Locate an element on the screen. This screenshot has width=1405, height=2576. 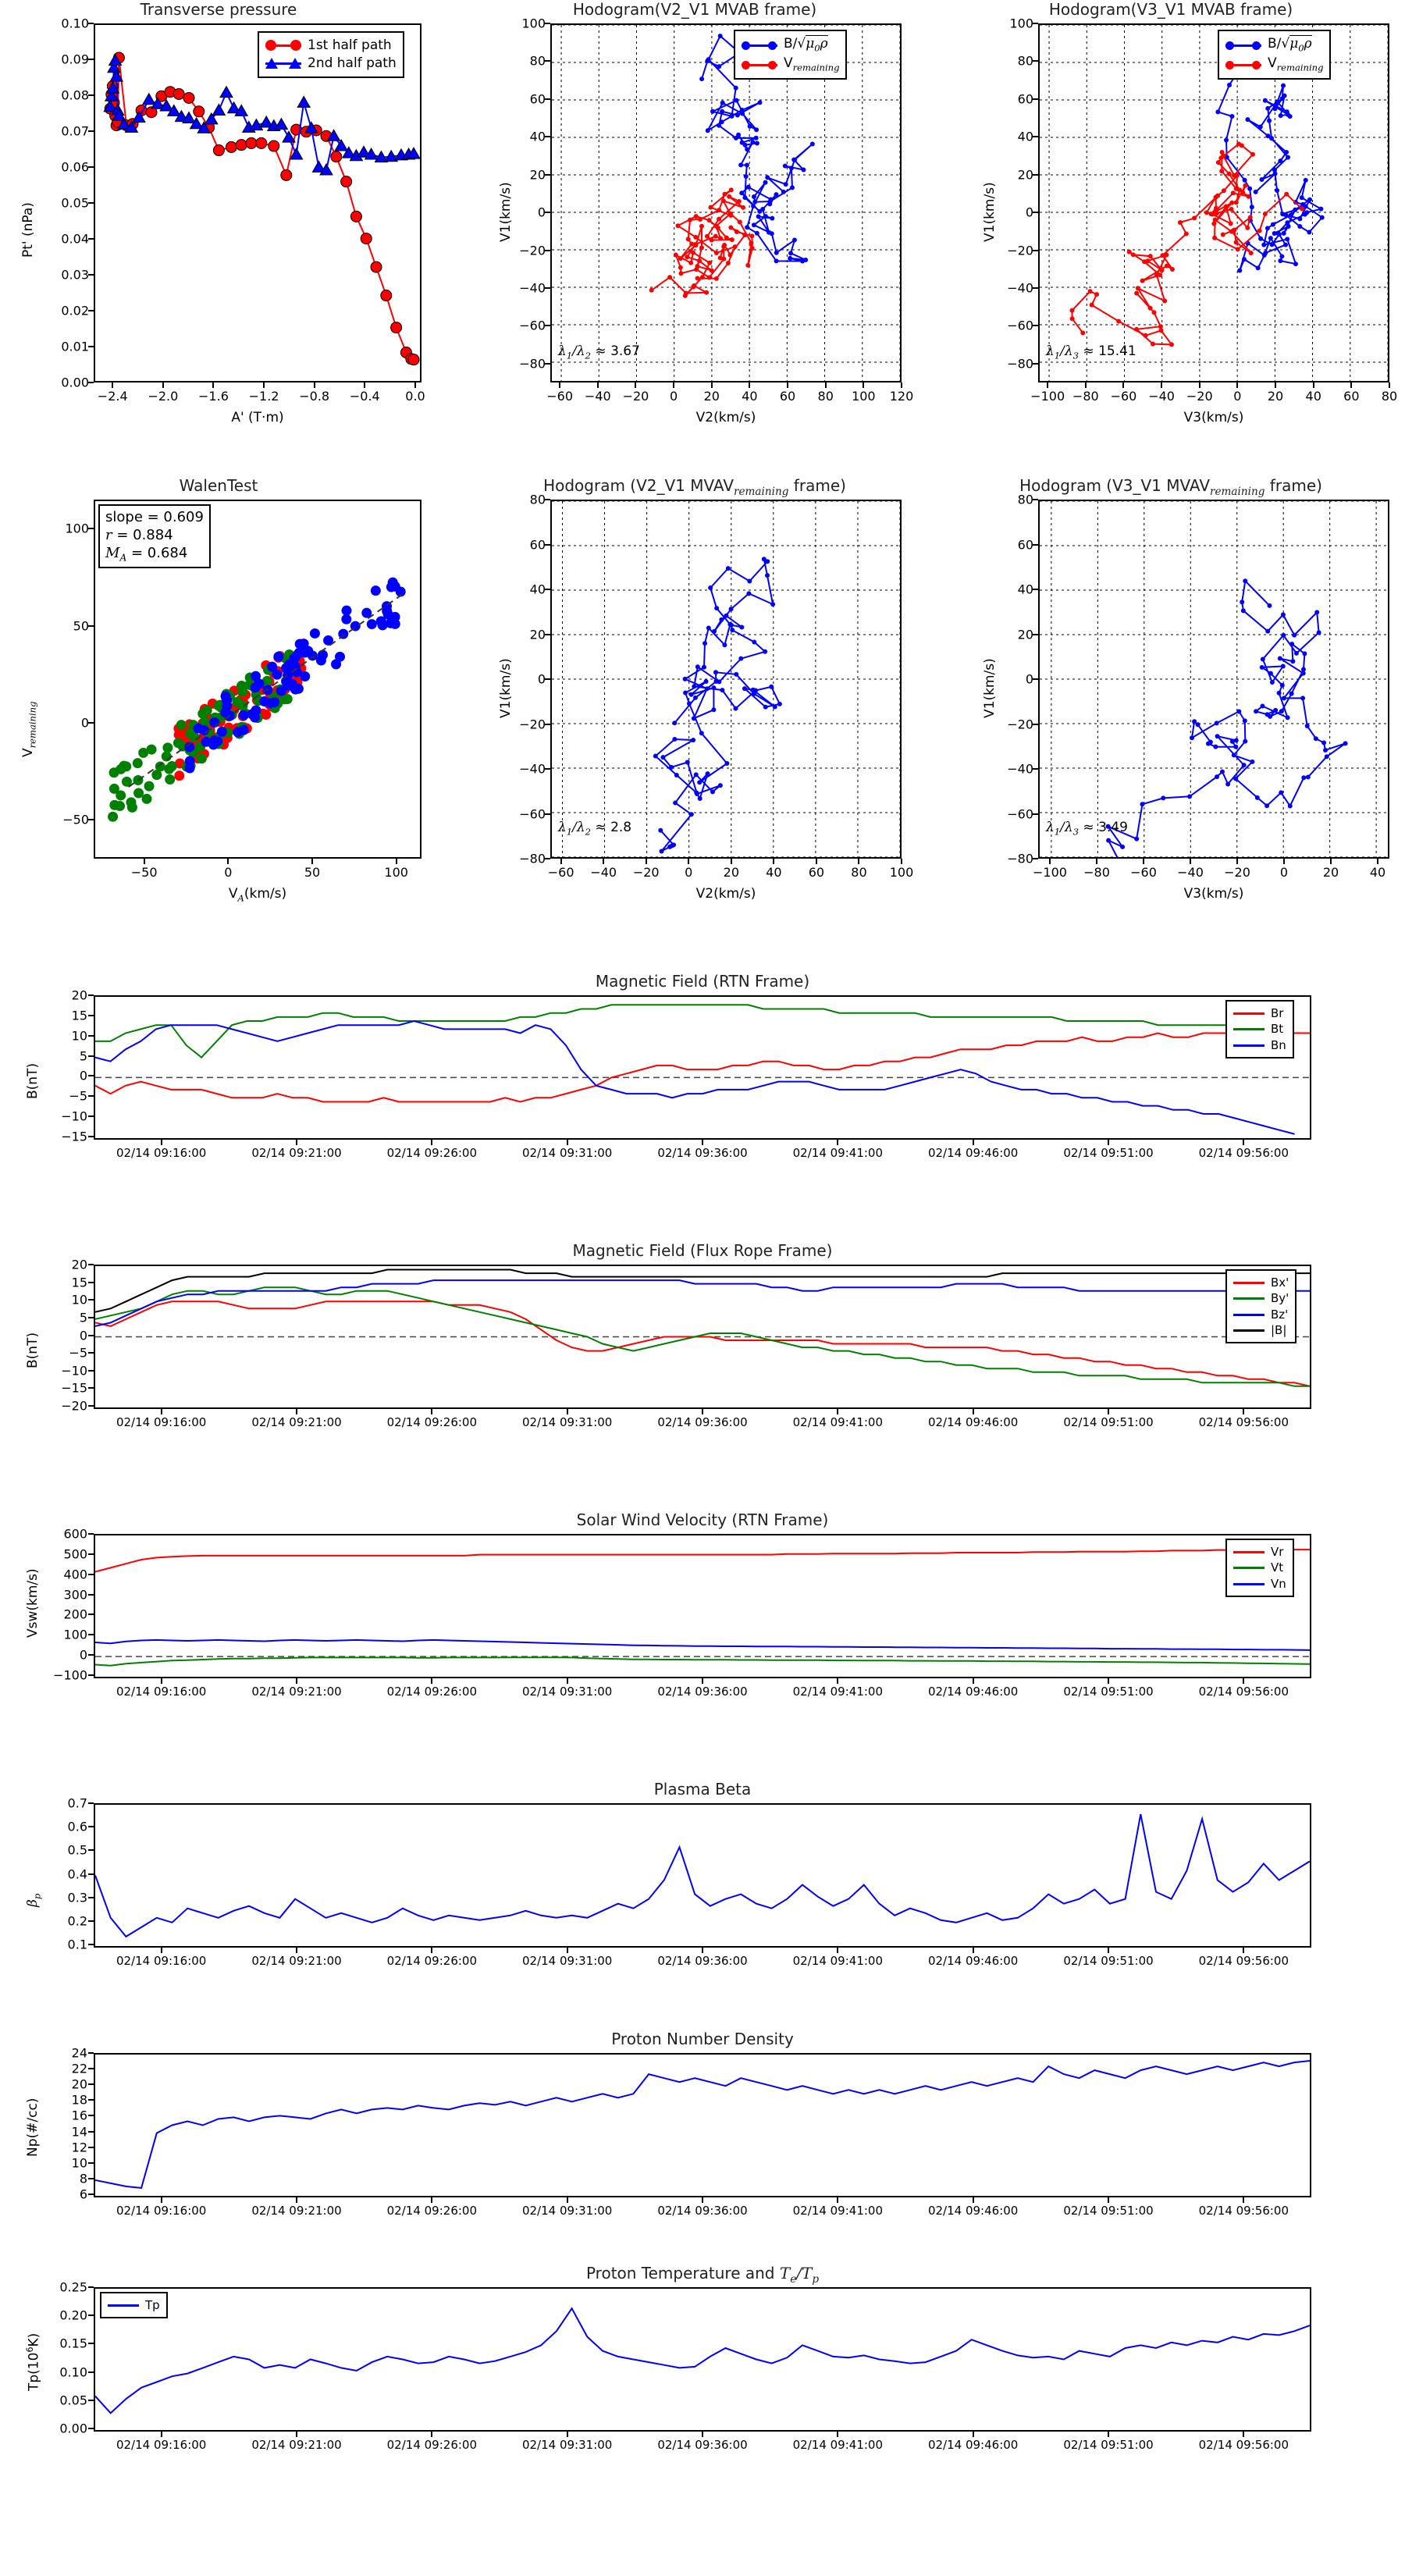
y-tick-label: 600 is located at coordinates (75, 1534).